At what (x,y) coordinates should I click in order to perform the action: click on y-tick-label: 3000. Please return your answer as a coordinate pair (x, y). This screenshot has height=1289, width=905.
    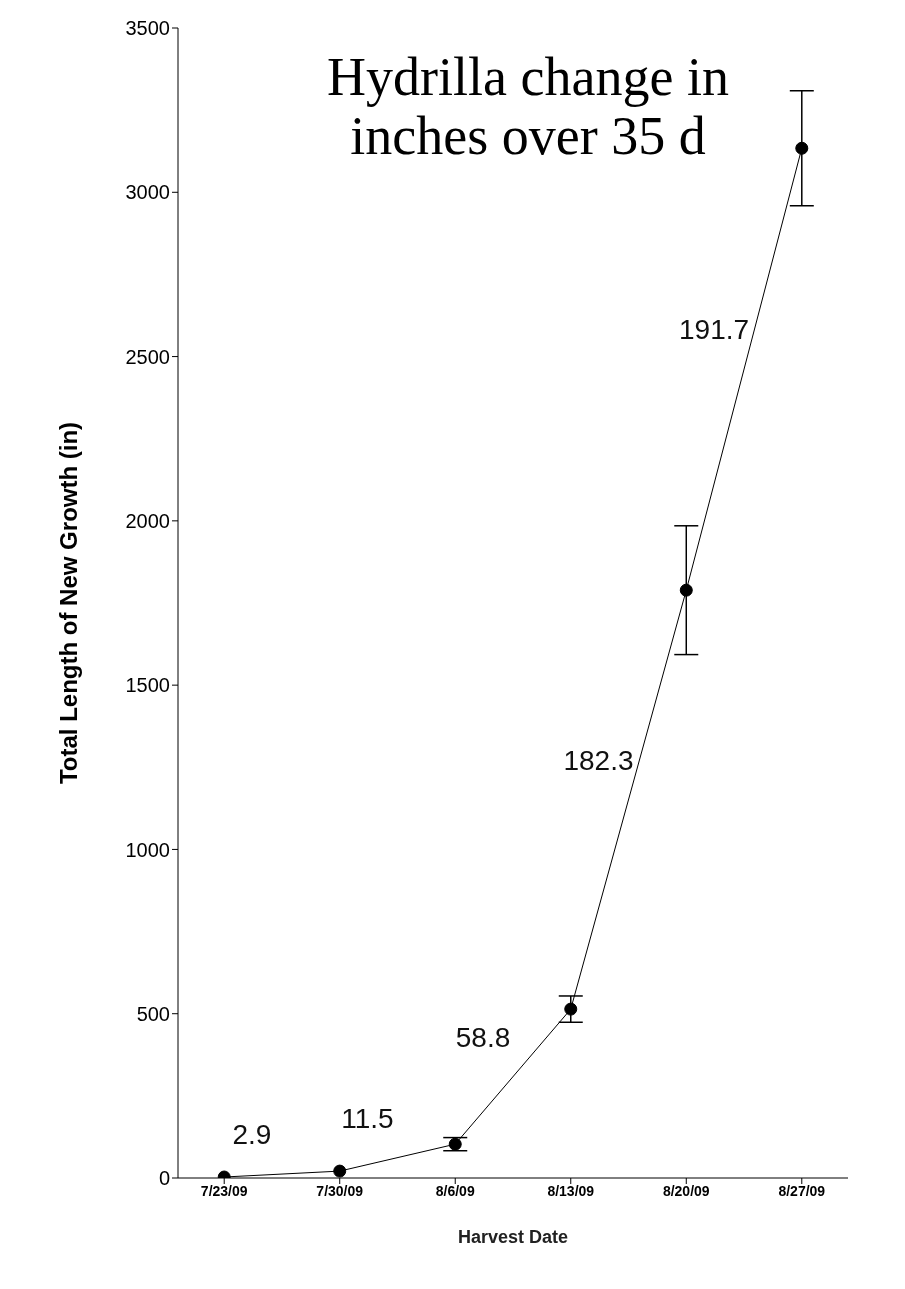
    Looking at the image, I should click on (147, 192).